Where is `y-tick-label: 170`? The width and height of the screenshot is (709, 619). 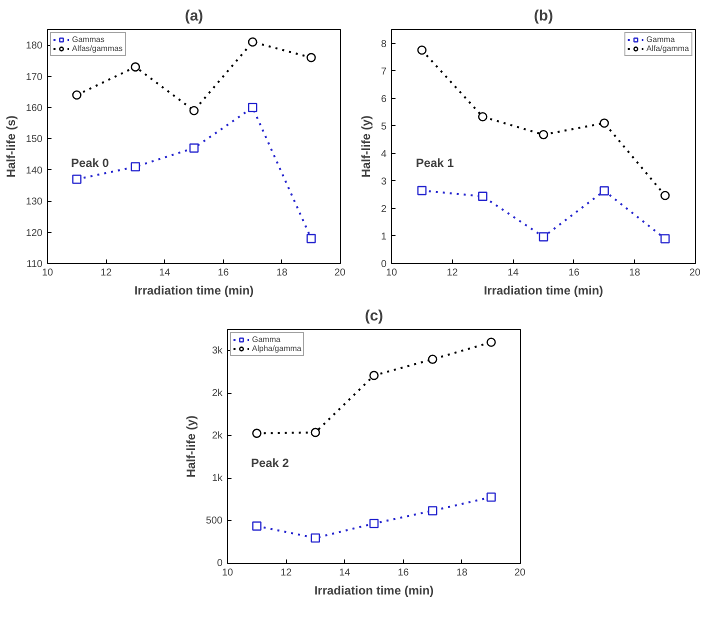 y-tick-label: 170 is located at coordinates (34, 77).